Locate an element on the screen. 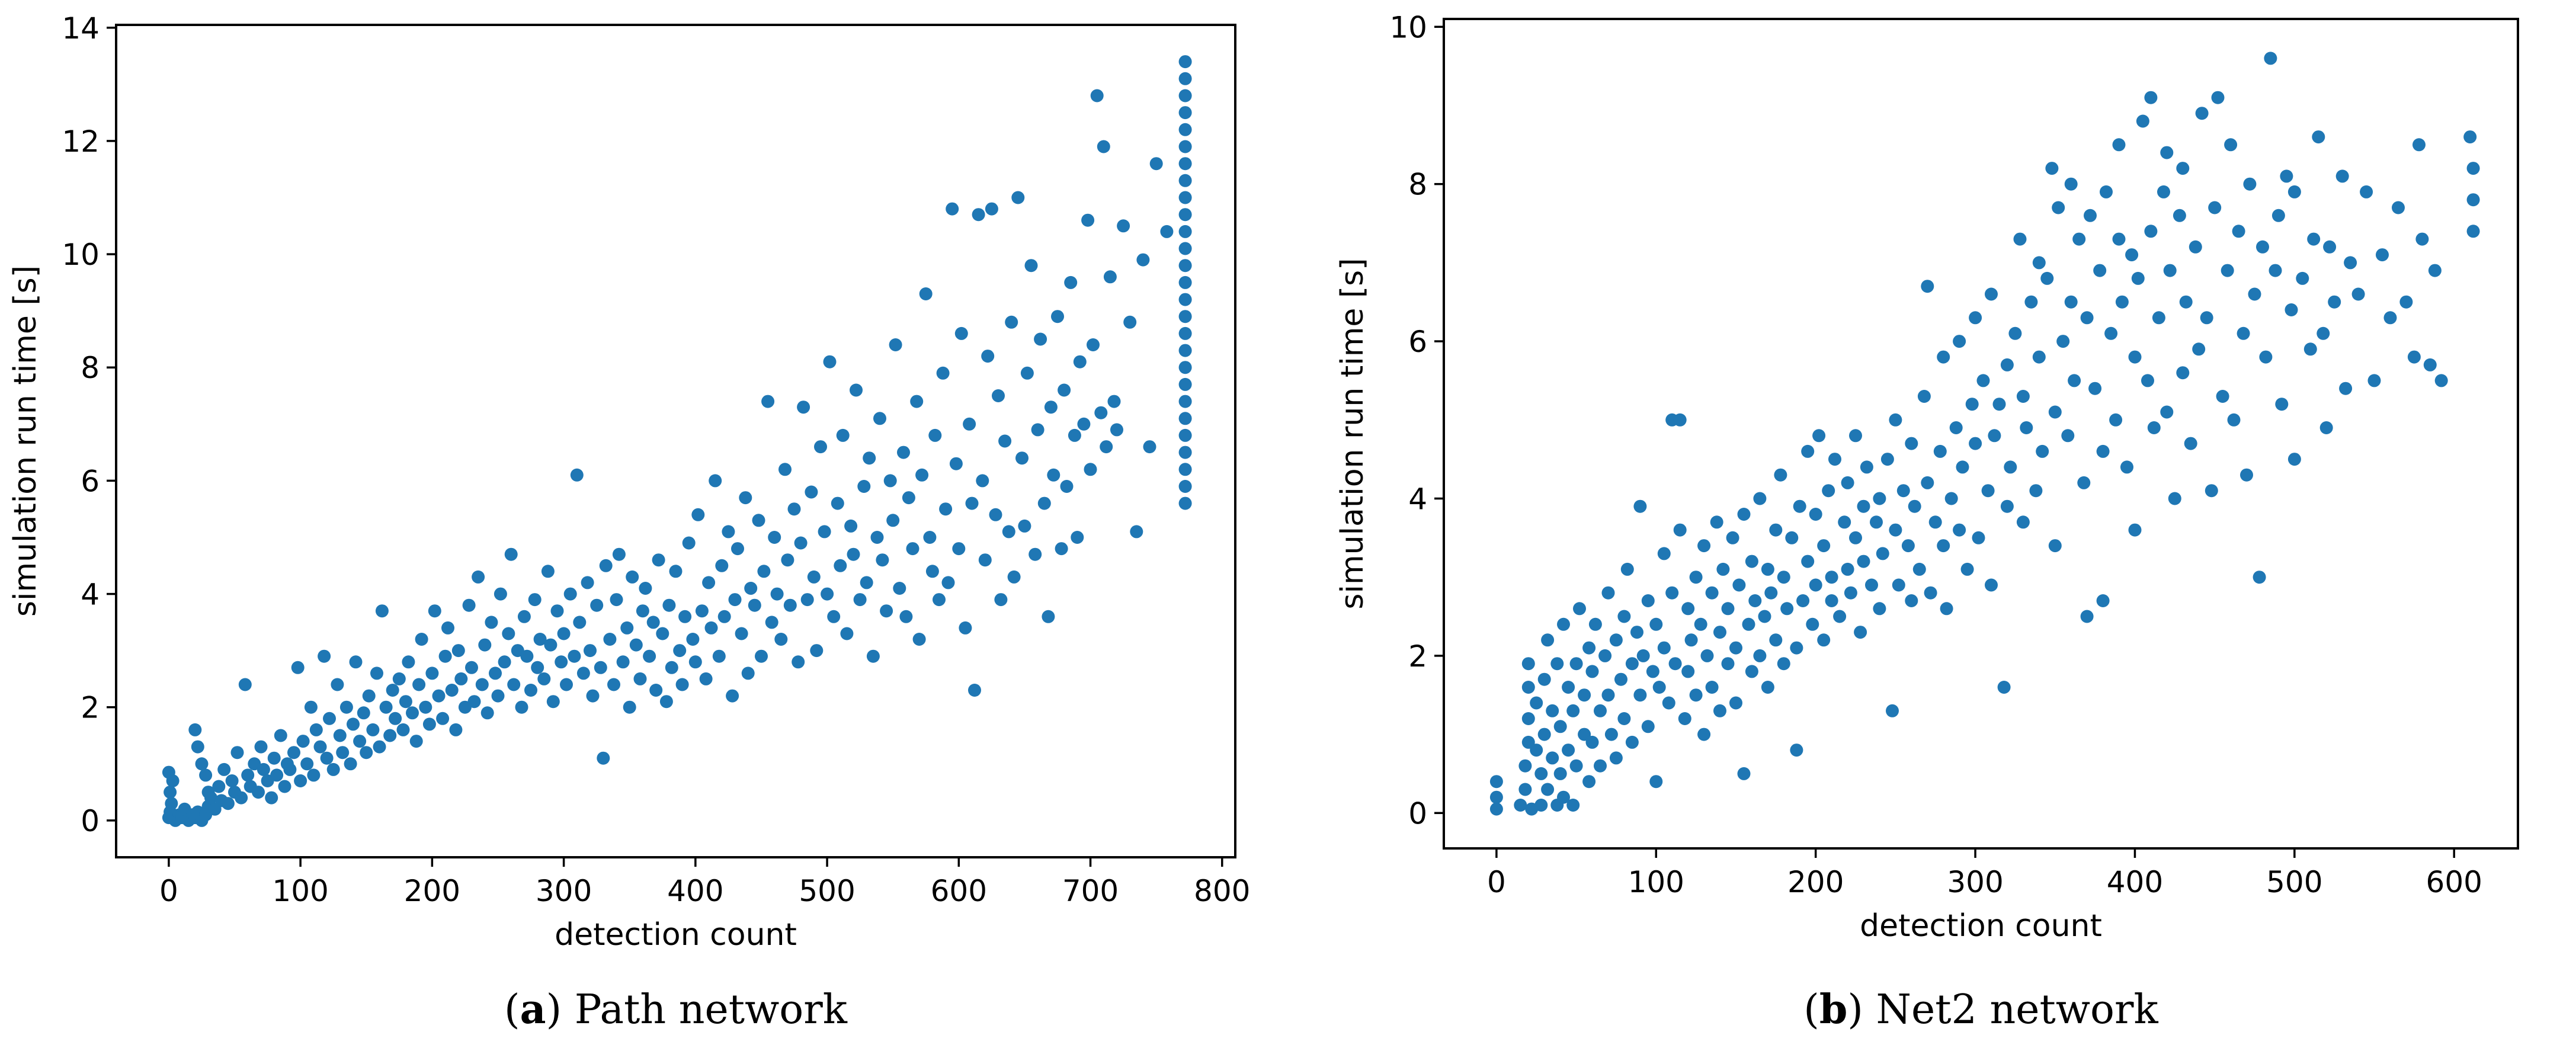 The height and width of the screenshot is (1051, 2576). caption-paren-open: ( is located at coordinates (1811, 1009).